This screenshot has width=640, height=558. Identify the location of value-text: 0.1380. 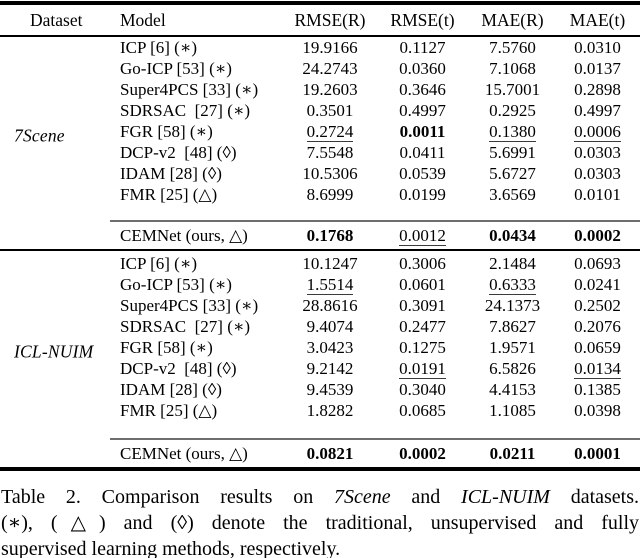
(512, 132).